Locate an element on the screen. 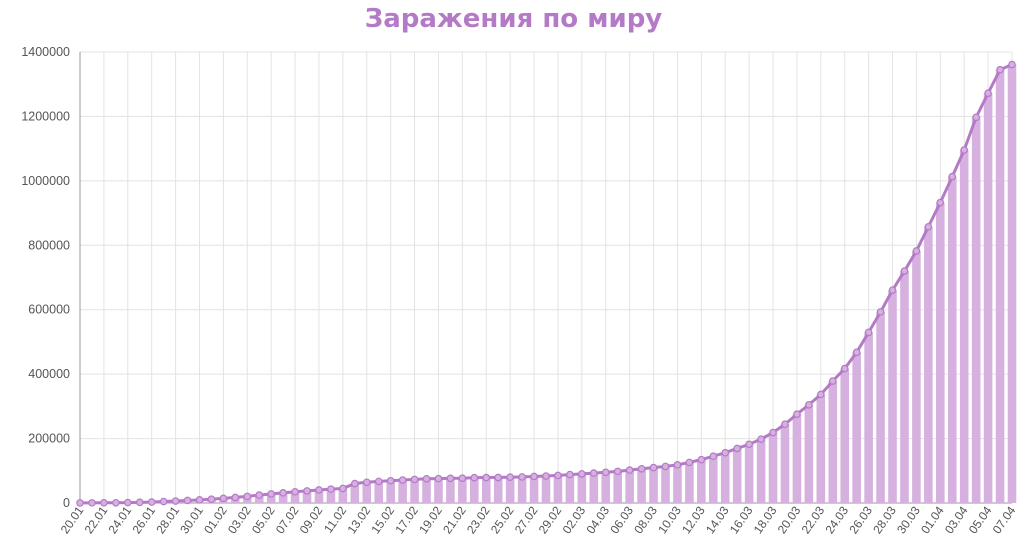  x-tick-label: 11.02 is located at coordinates (335, 519).